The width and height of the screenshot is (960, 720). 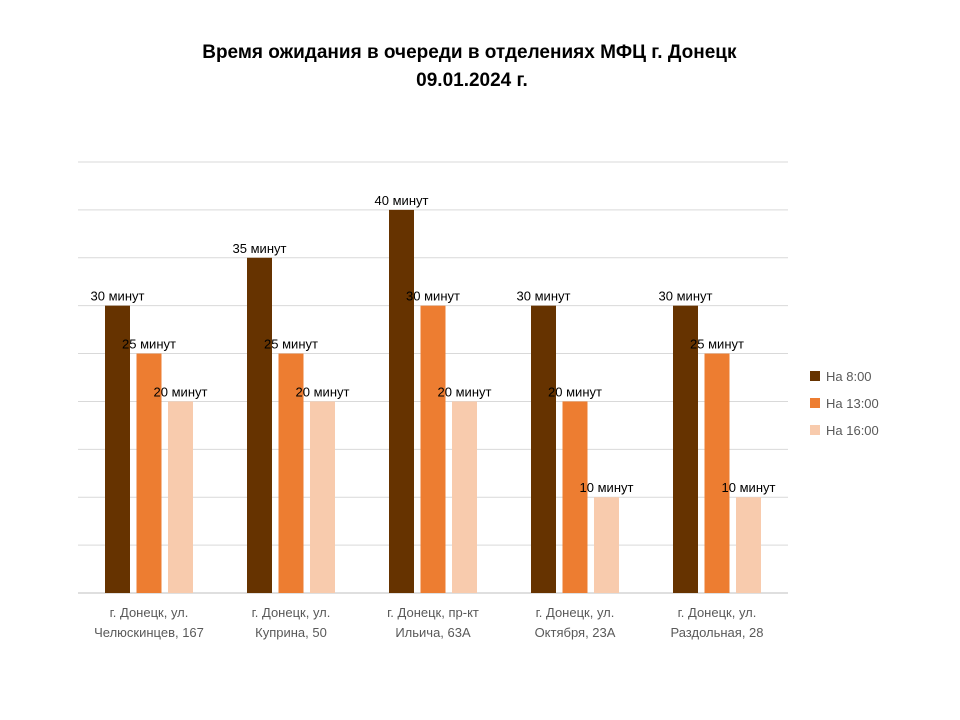 What do you see at coordinates (149, 622) in the screenshot?
I see `category-label: г. Донецк, ул. Челюскинцев, 167` at bounding box center [149, 622].